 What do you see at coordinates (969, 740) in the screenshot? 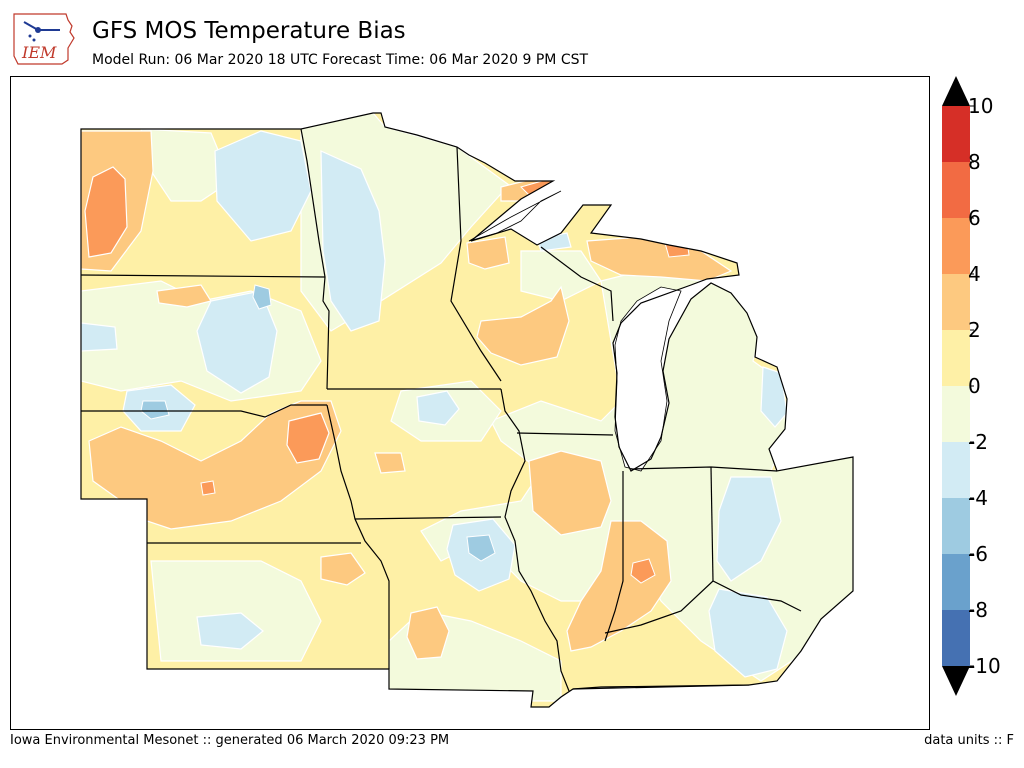
I see `footer-units: data units :: F` at bounding box center [969, 740].